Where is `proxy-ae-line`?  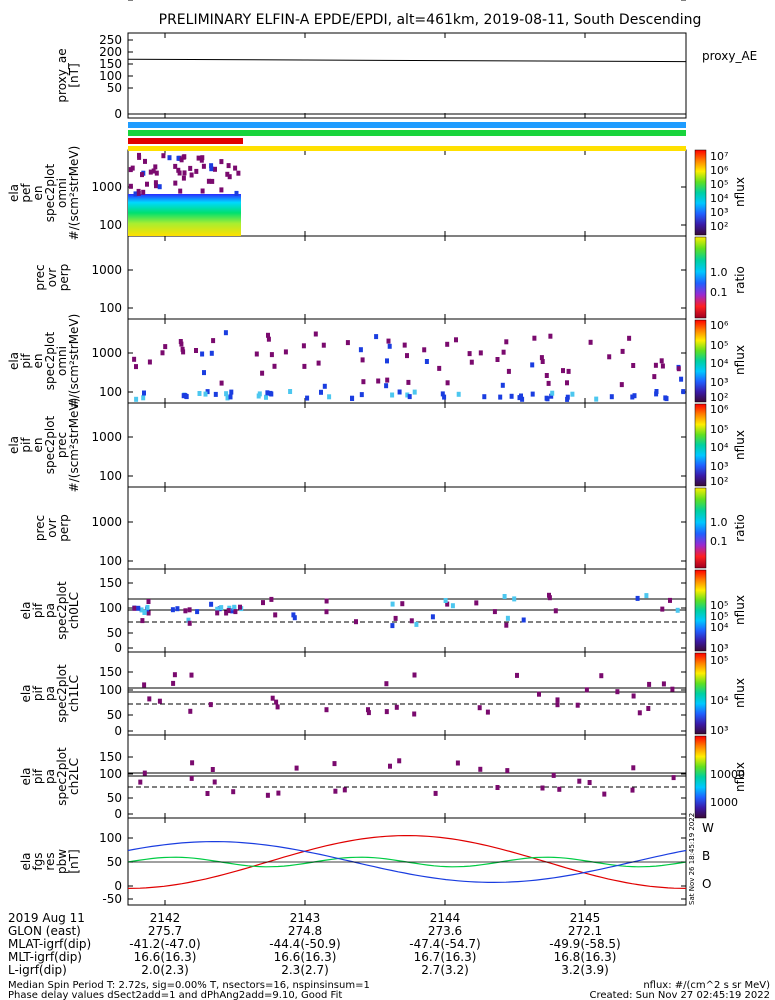
proxy-ae-line is located at coordinates (407, 60).